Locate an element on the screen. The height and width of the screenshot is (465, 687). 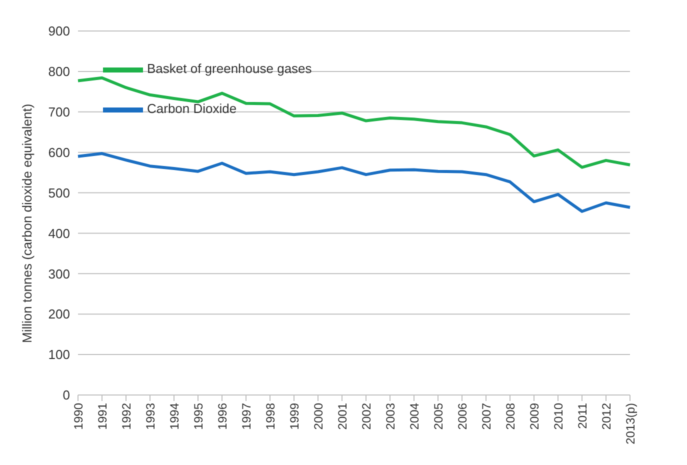
x-tick-label: 2006 is located at coordinates (463, 416).